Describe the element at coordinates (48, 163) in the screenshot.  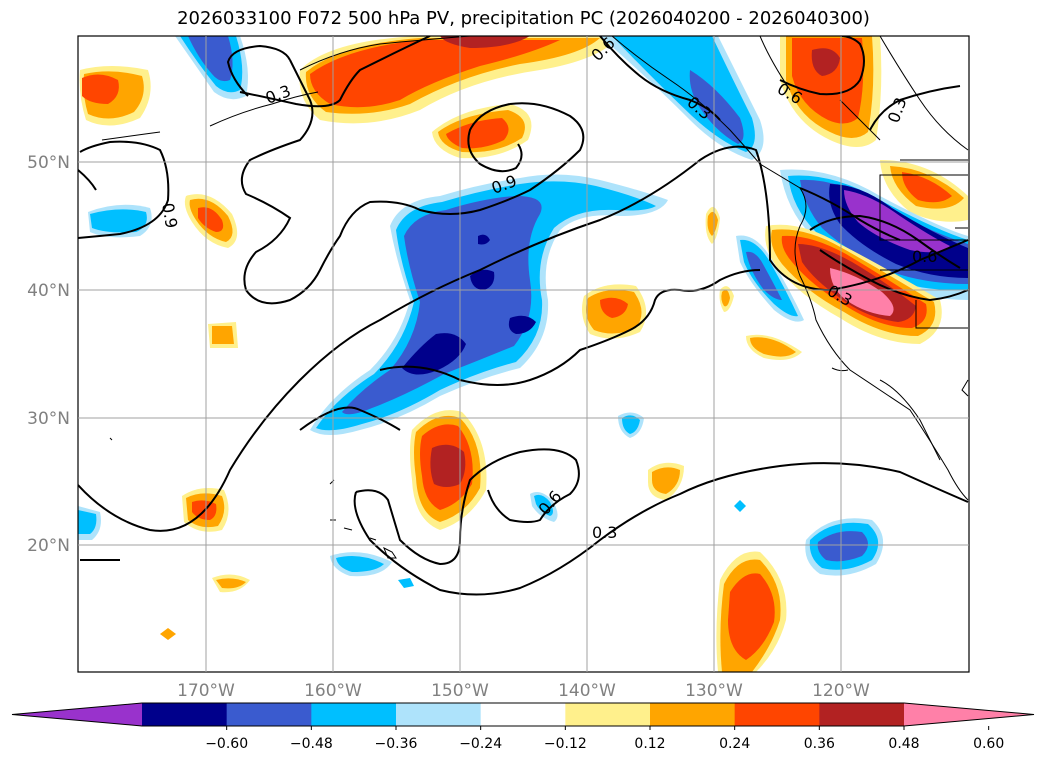
I see `latitude-label: 50°N` at that location.